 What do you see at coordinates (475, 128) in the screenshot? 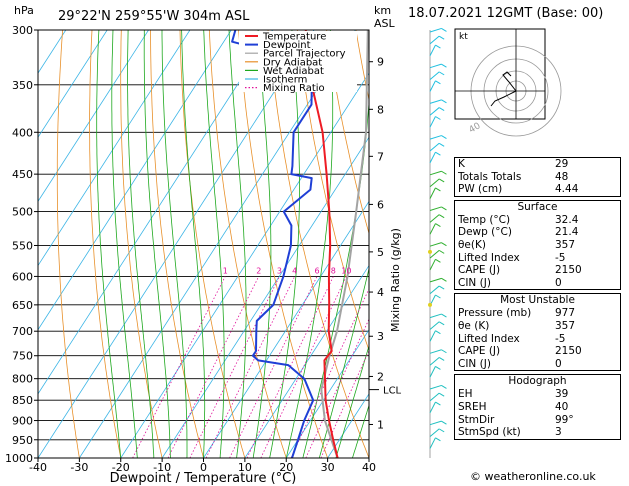
I see `hodograph-ring-label: 40` at bounding box center [475, 128].